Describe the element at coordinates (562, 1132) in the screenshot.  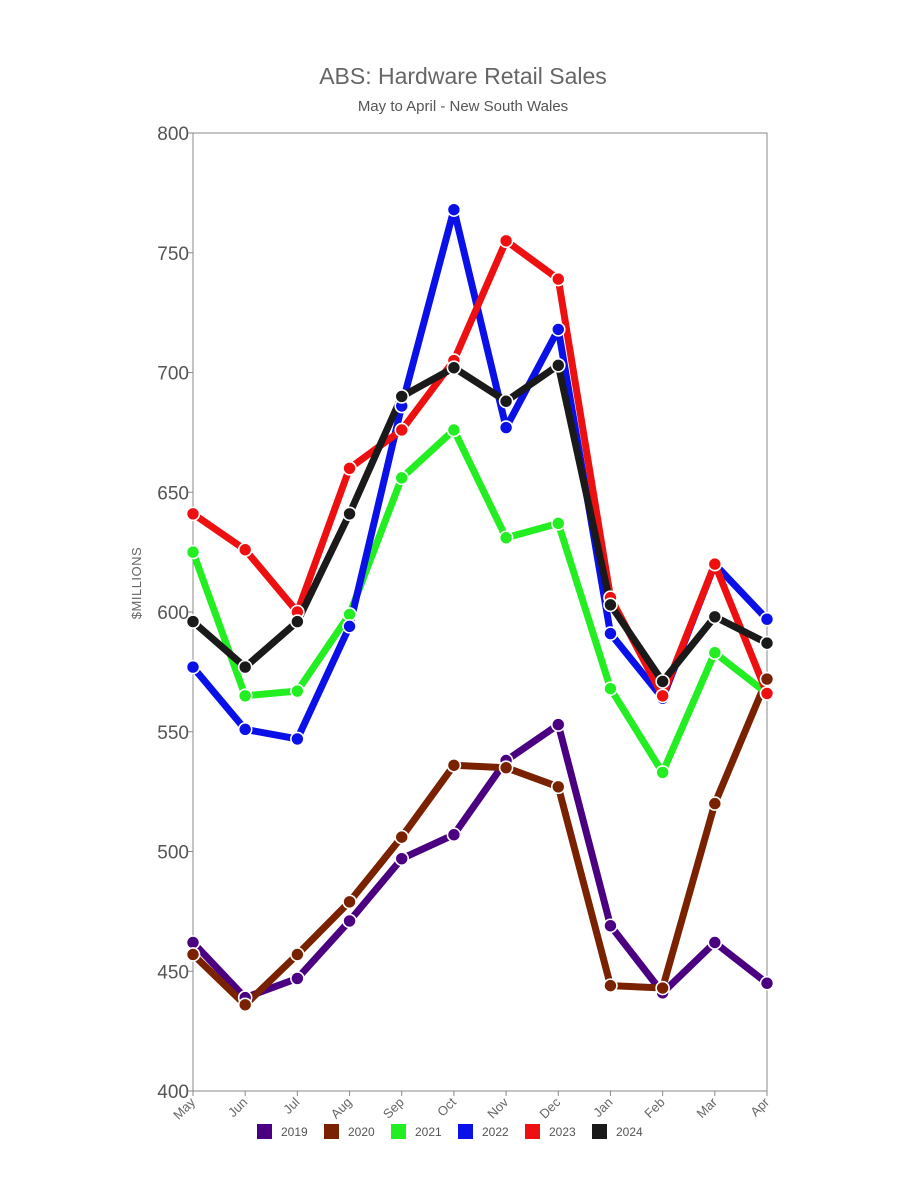
I see `legend-label-2023: 2023` at that location.